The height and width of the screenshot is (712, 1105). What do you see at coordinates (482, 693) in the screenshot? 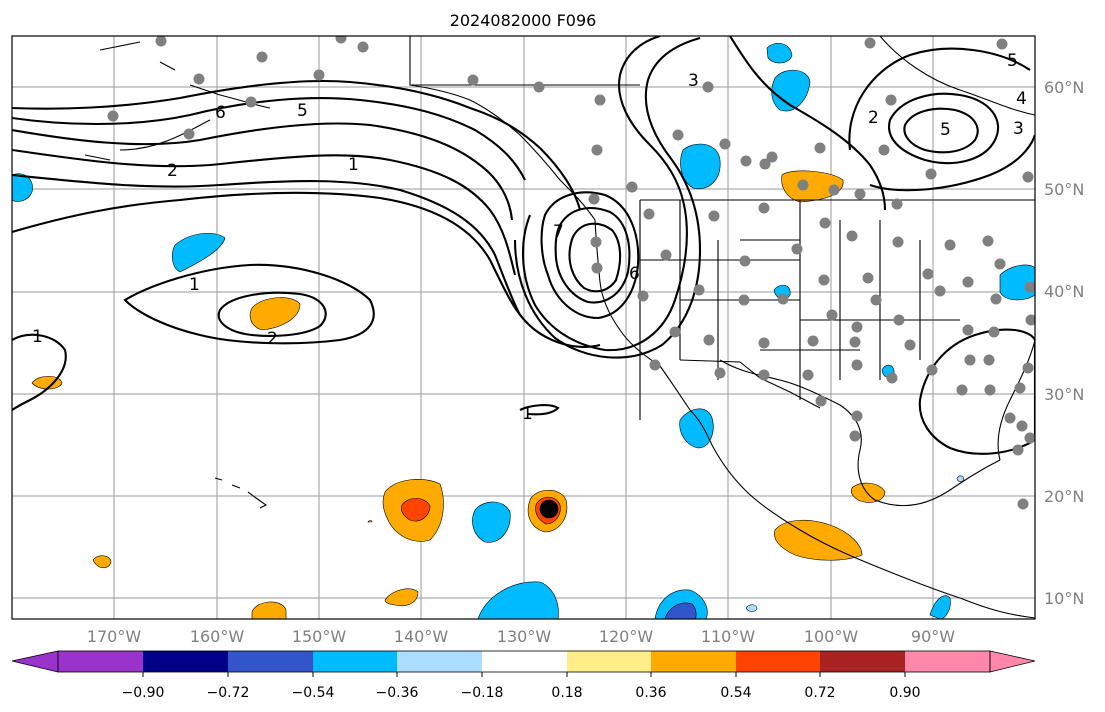
I see `colorbar-tick-label: −0.18` at bounding box center [482, 693].